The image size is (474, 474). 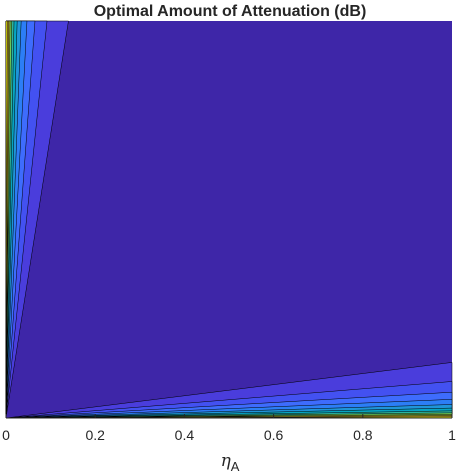 What do you see at coordinates (230, 11) in the screenshot?
I see `chart-title: Optimal Amount of Attenuation (dB)` at bounding box center [230, 11].